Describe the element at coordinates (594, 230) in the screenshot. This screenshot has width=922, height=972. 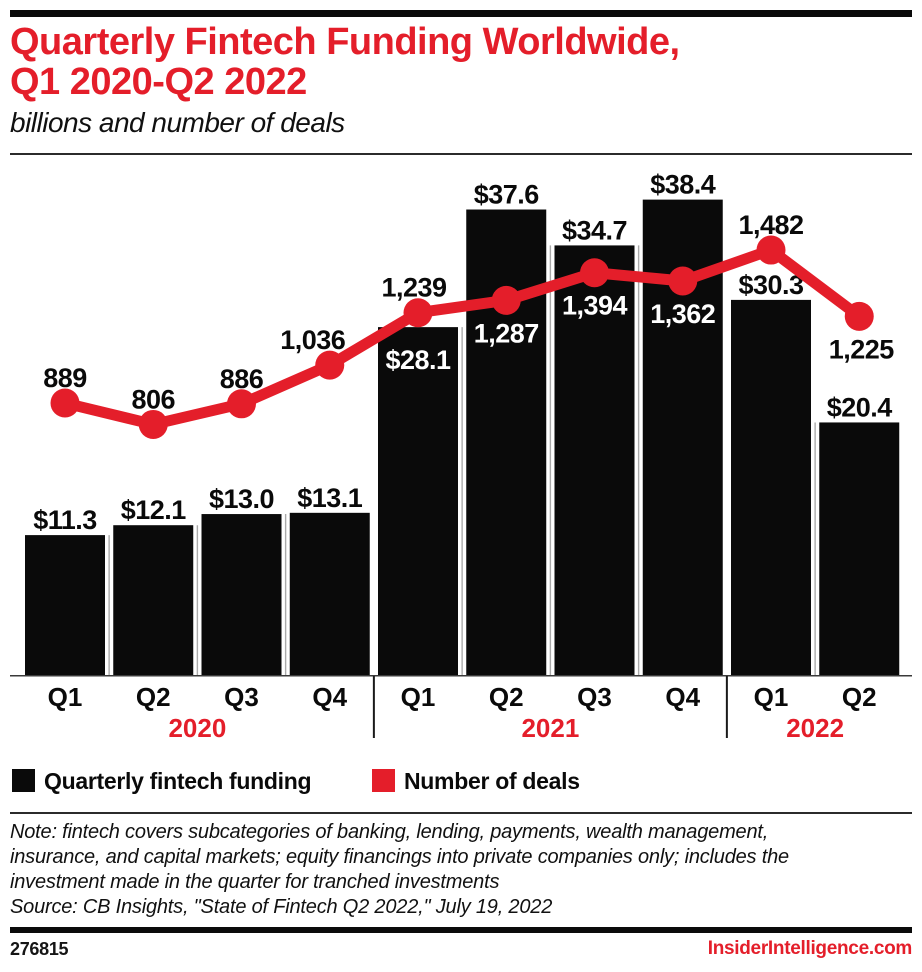
I see `funding-value-label: $34.7` at that location.